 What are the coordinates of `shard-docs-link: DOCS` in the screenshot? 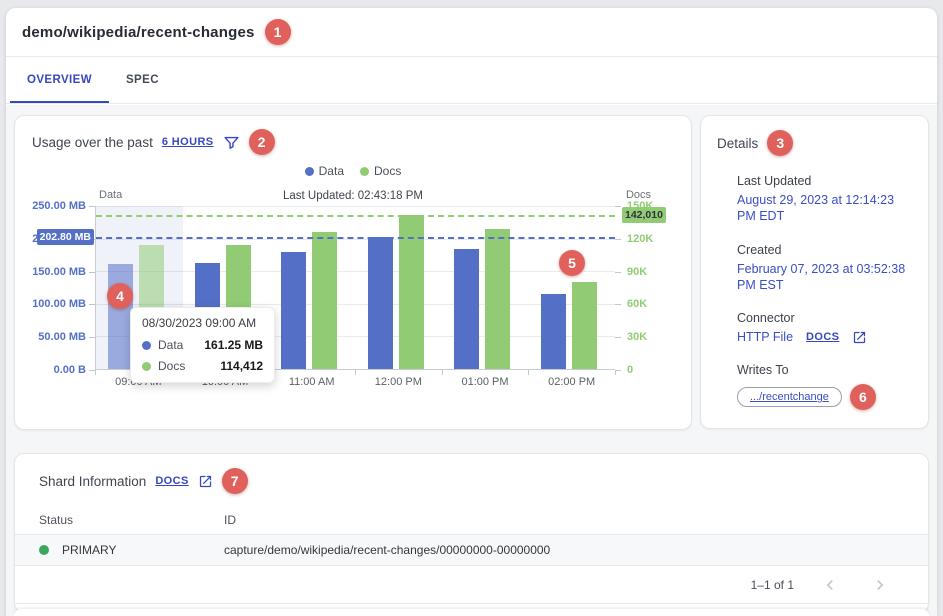 It's located at (172, 481).